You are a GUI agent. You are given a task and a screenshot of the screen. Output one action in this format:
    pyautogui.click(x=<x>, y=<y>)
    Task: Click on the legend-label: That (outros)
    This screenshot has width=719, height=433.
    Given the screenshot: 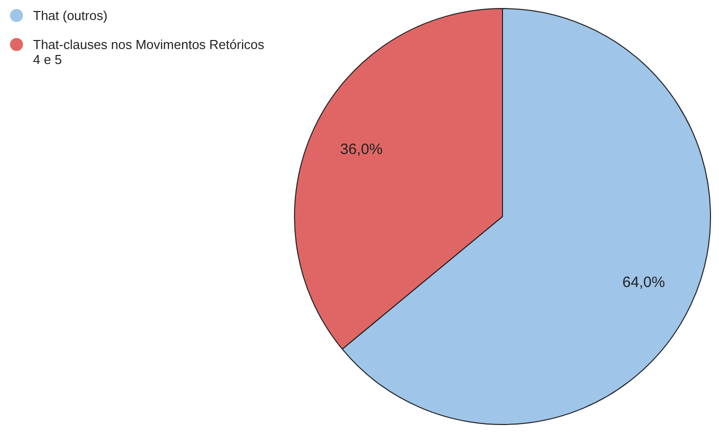 What is the action you would take?
    pyautogui.click(x=70, y=15)
    